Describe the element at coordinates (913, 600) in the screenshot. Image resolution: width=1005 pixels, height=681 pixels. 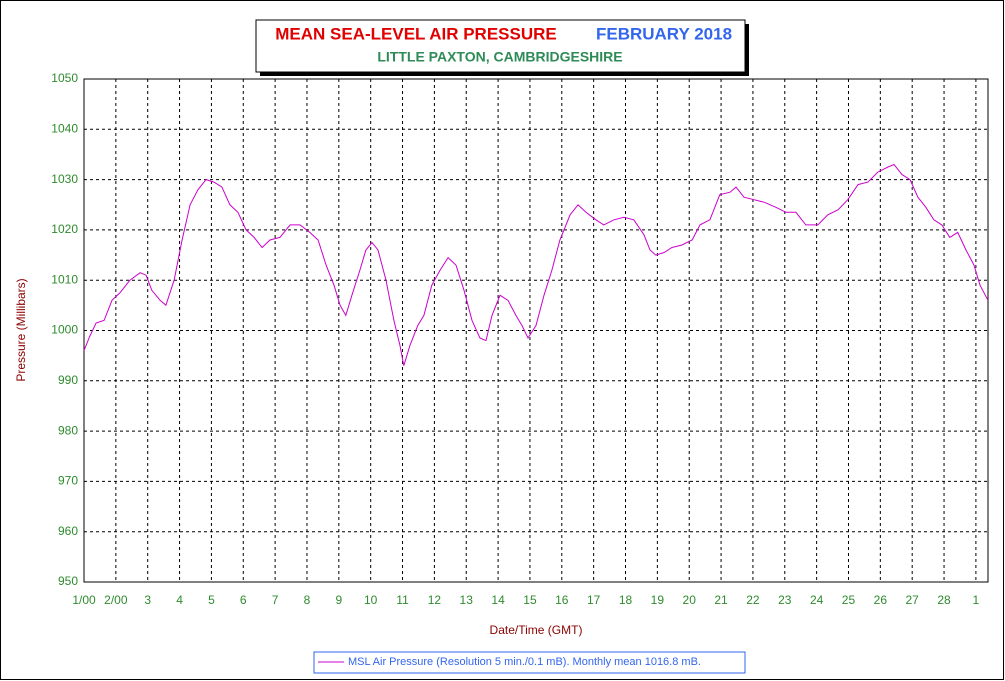
I see `x-tick-label: 27` at that location.